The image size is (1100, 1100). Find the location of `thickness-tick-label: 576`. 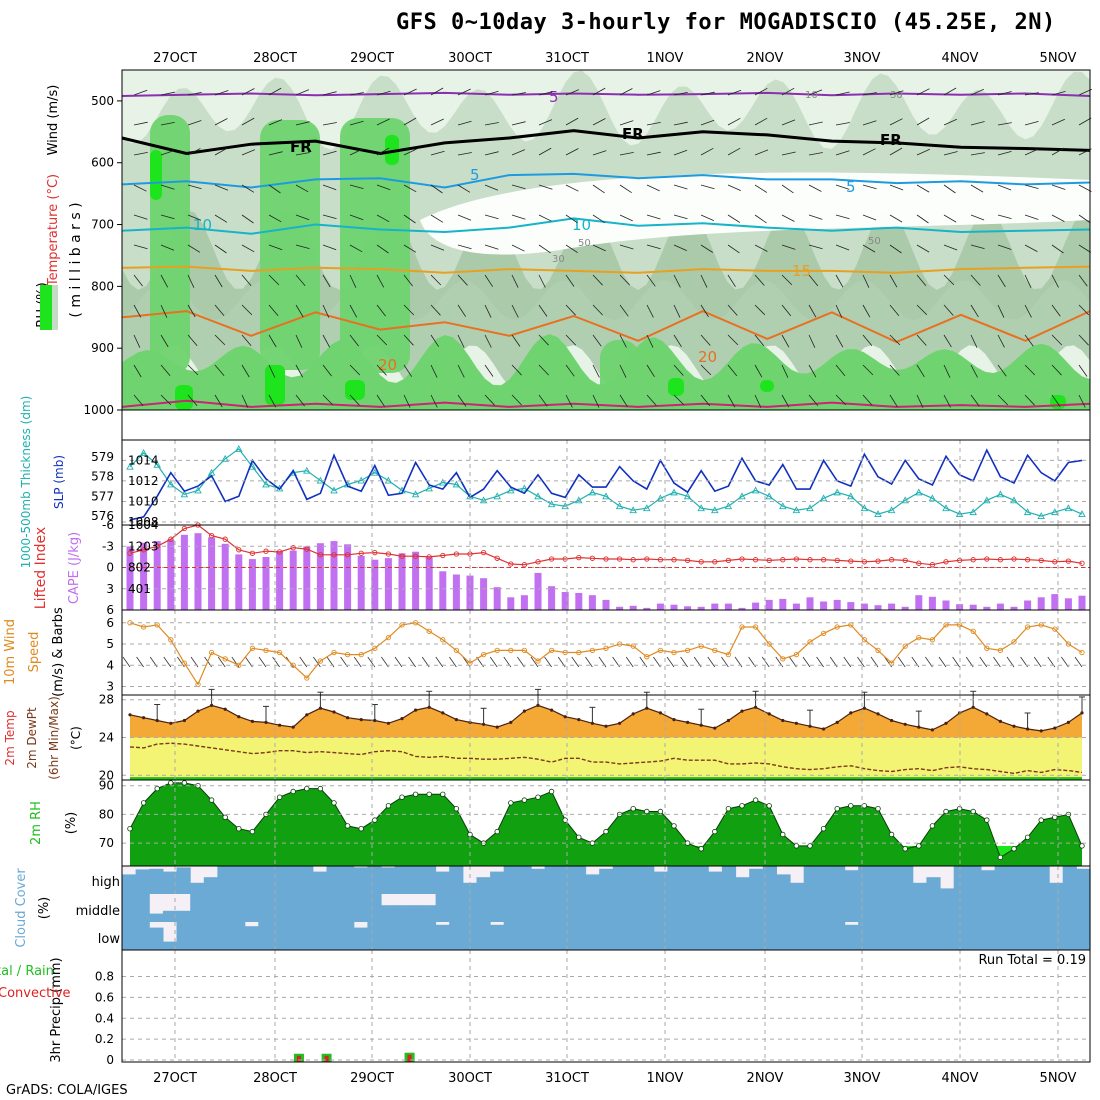

thickness-tick-label: 576 is located at coordinates (102, 516).